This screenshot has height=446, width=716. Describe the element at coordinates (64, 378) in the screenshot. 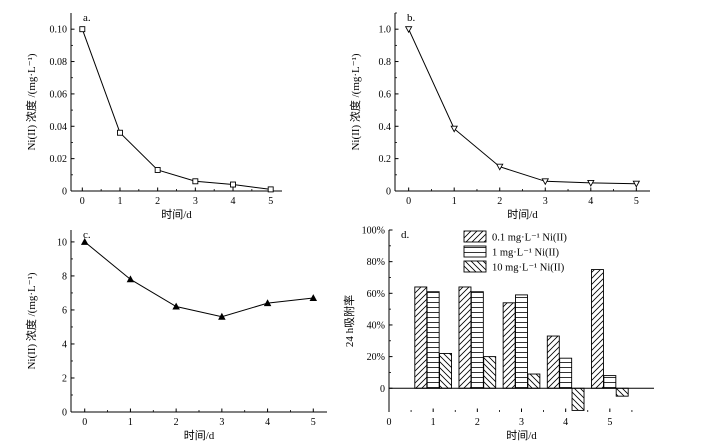

I see `y-tick-label: 2` at that location.